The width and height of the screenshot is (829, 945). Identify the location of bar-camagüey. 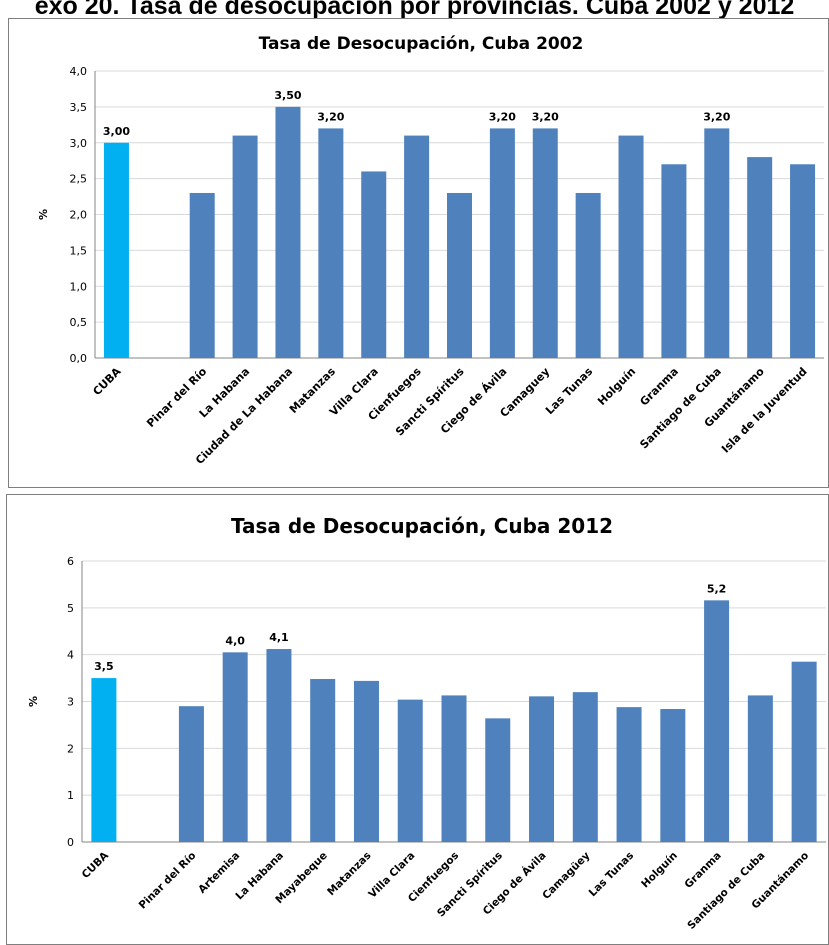
(585, 767).